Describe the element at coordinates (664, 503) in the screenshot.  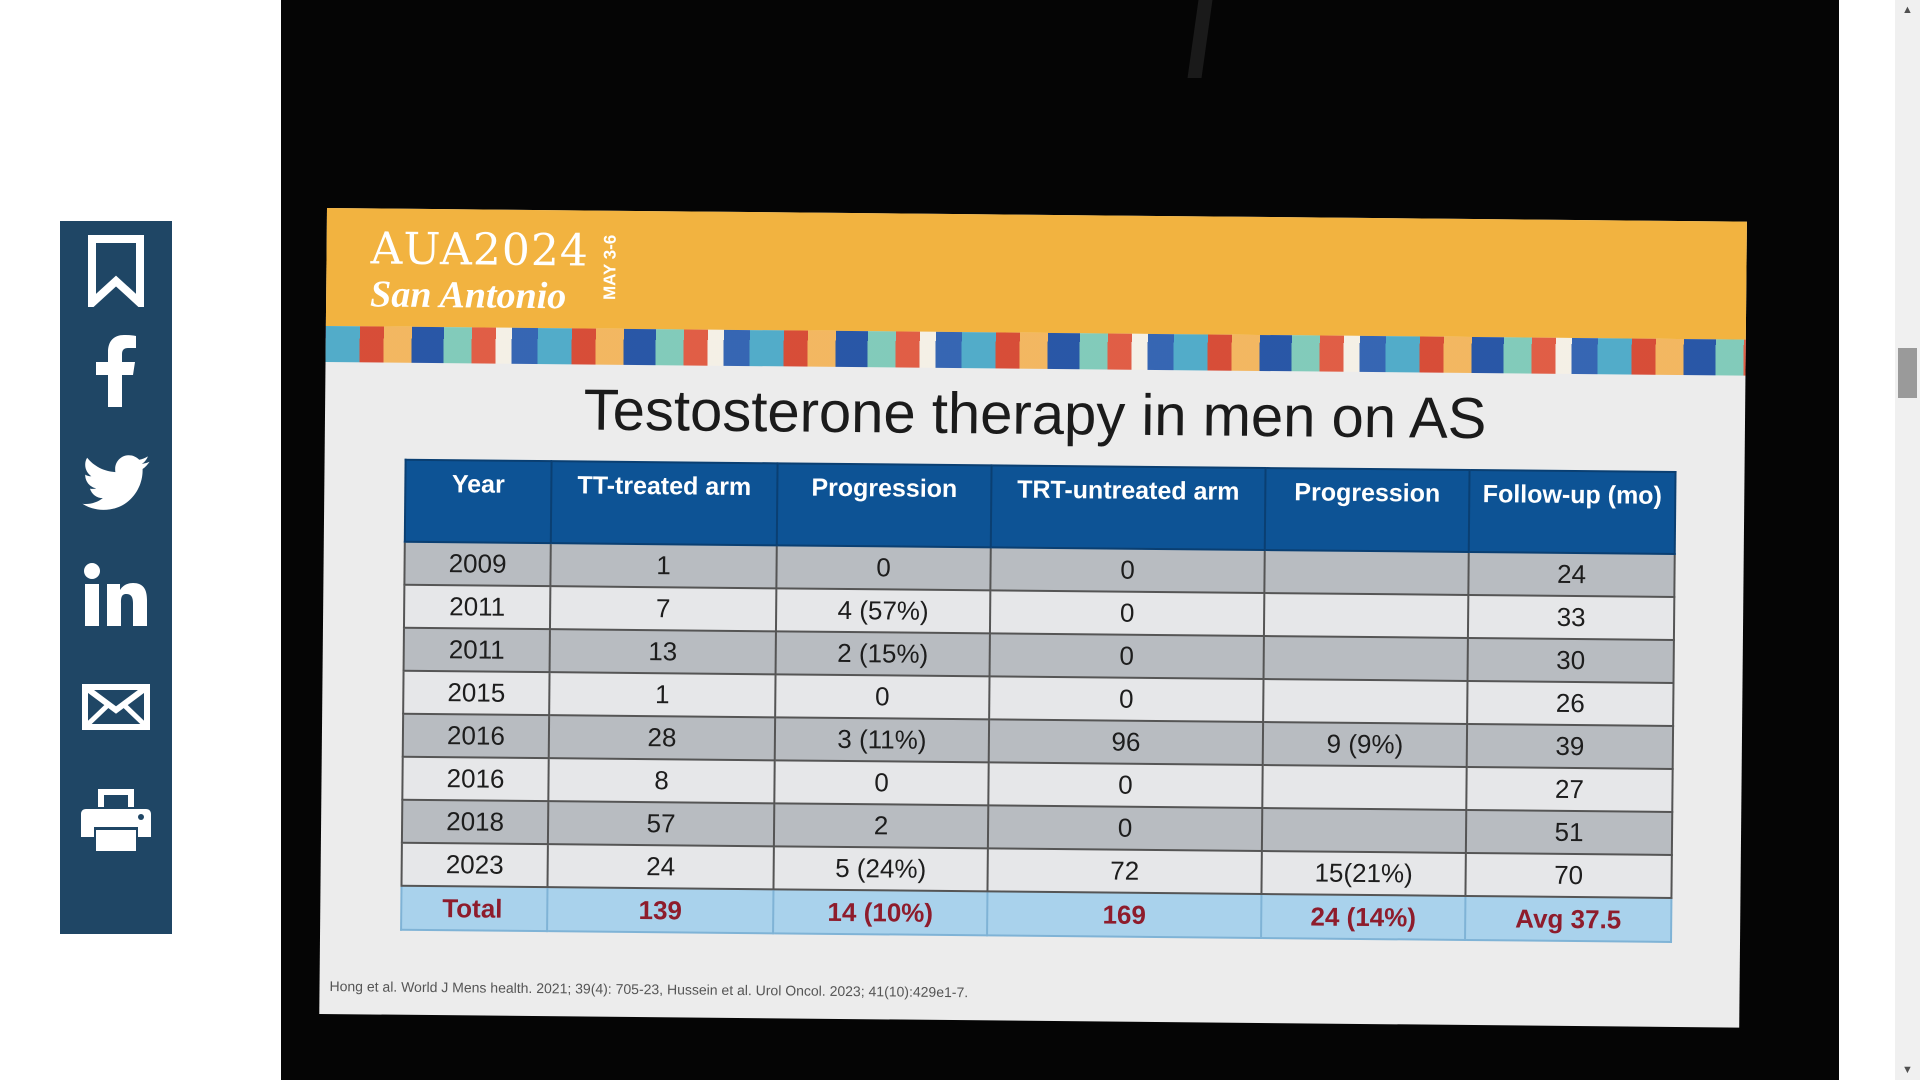
I see `header-tt-treated: TT-treated arm` at that location.